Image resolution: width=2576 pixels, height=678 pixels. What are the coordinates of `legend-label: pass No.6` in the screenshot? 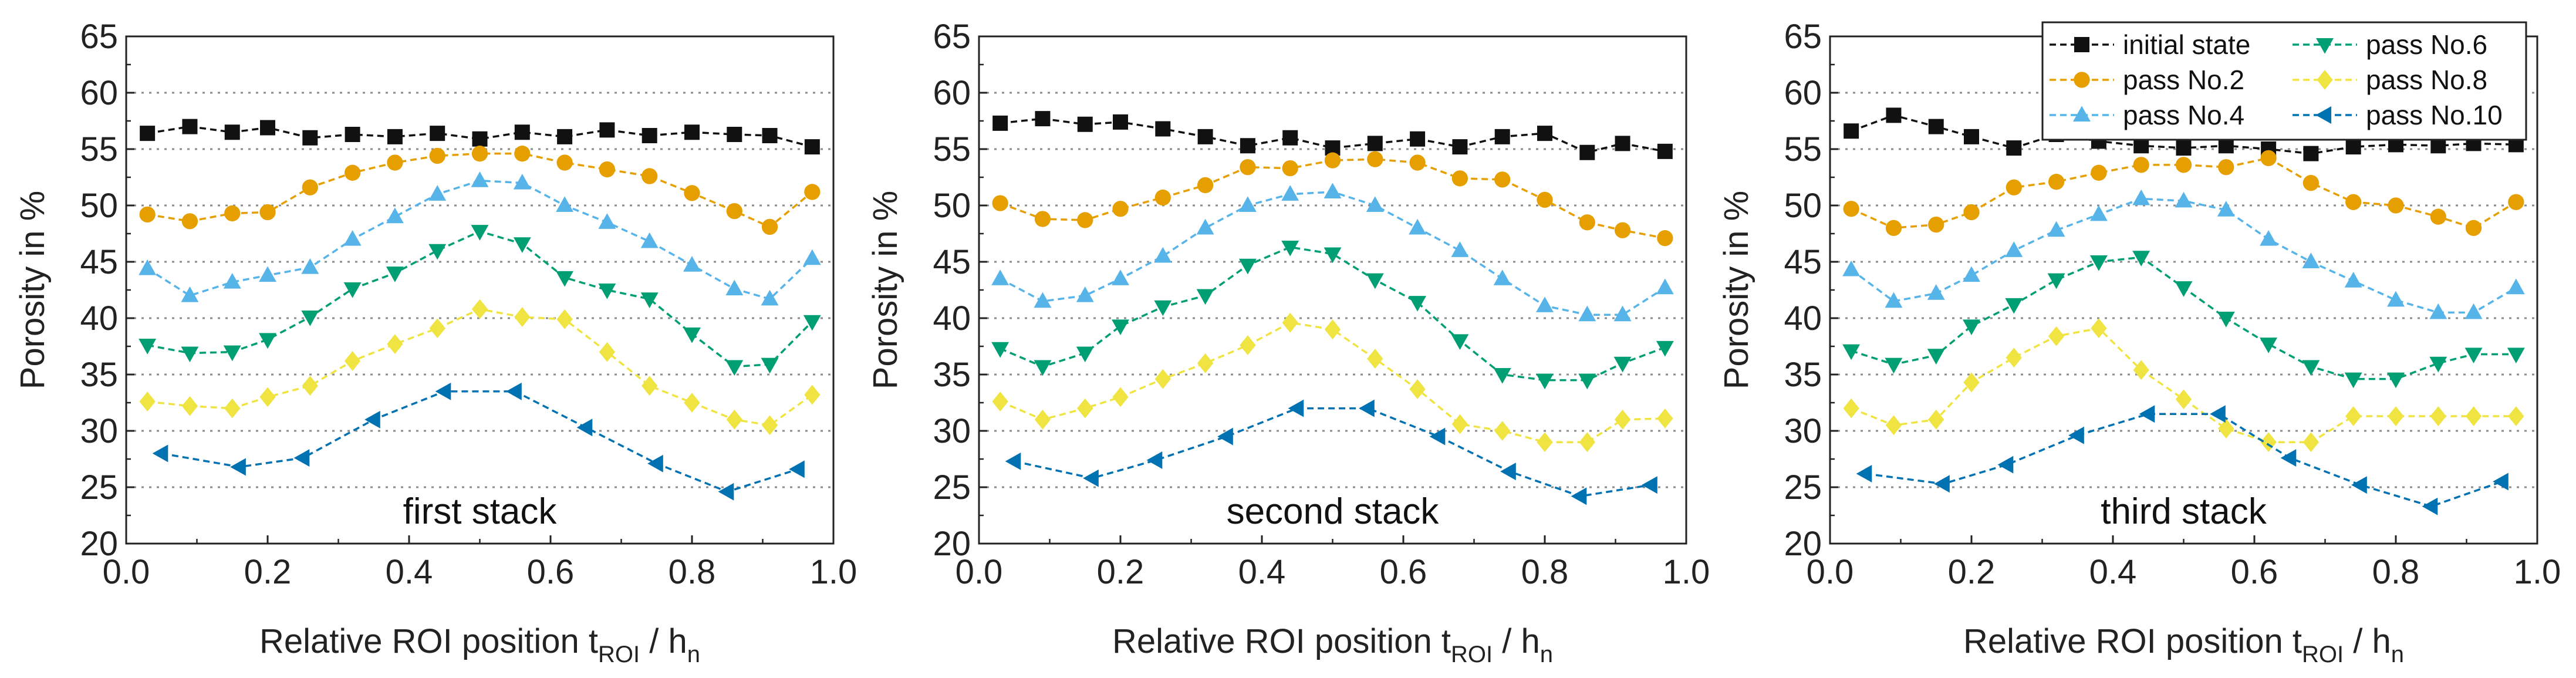 It's located at (2426, 44).